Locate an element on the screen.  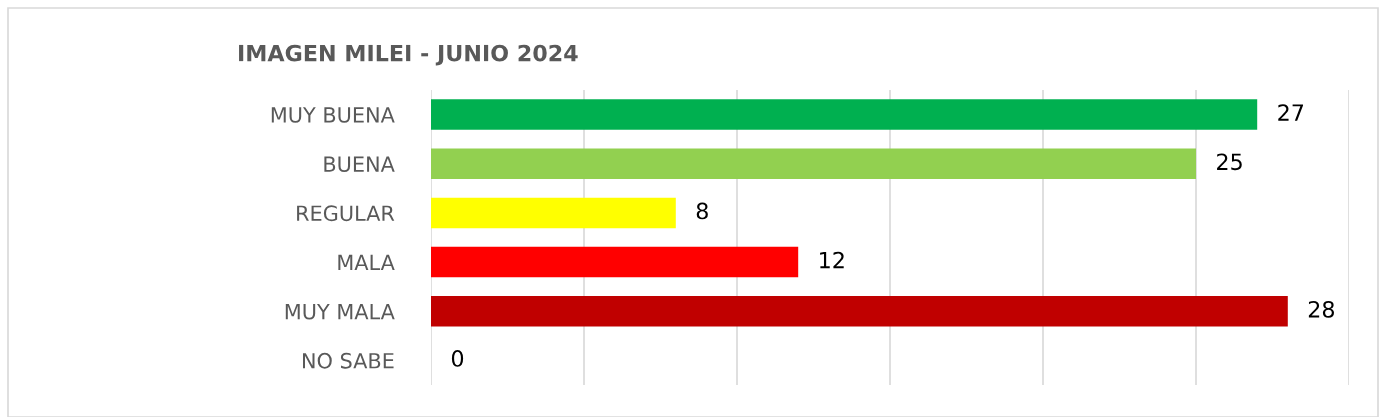
y-tick-label: MUY BUENA is located at coordinates (333, 115).